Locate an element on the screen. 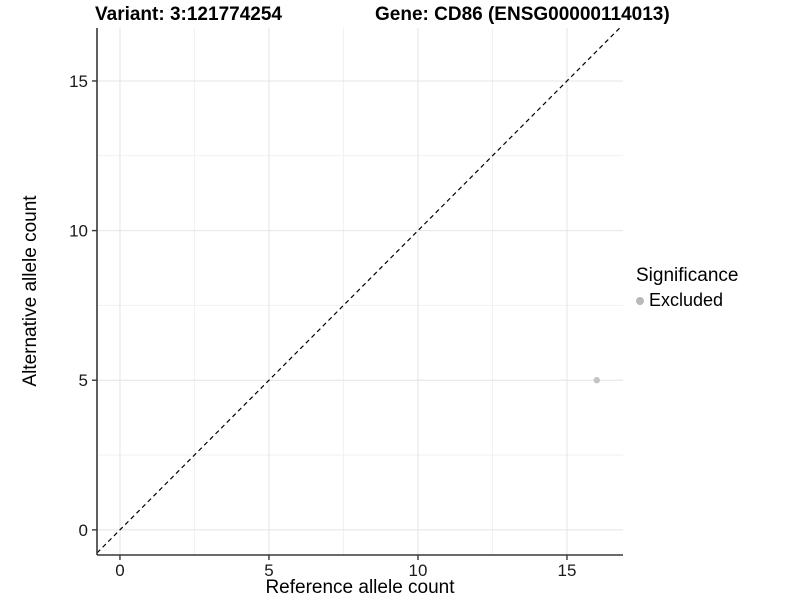 The image size is (800, 600). y-tick-label: 0 is located at coordinates (83, 530).